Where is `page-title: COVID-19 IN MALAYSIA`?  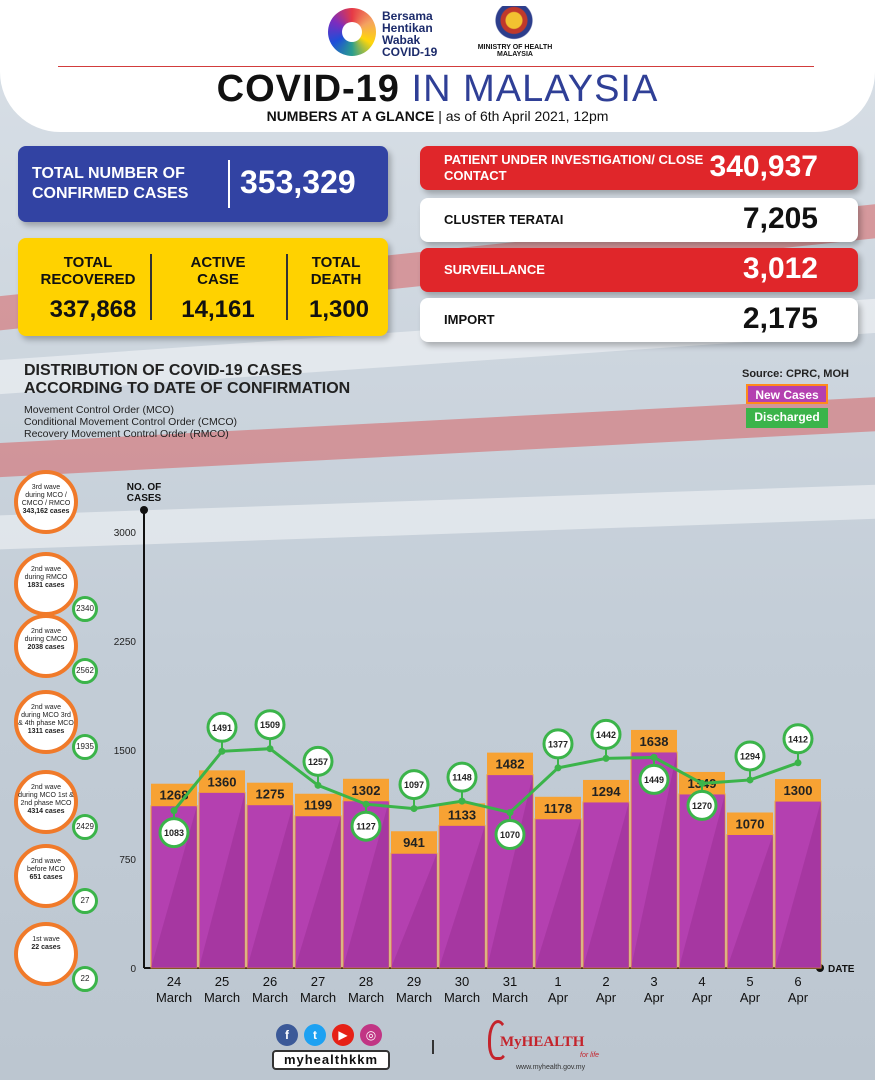 page-title: COVID-19 IN MALAYSIA is located at coordinates (437, 89).